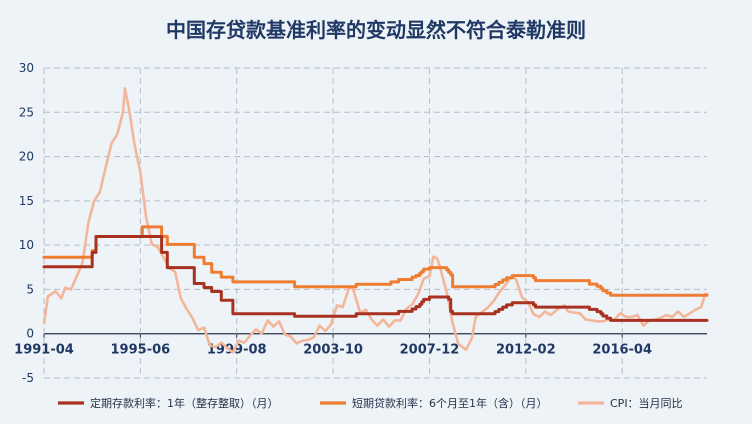 The image size is (752, 424). I want to click on y-tick-label: 10, so click(26, 245).